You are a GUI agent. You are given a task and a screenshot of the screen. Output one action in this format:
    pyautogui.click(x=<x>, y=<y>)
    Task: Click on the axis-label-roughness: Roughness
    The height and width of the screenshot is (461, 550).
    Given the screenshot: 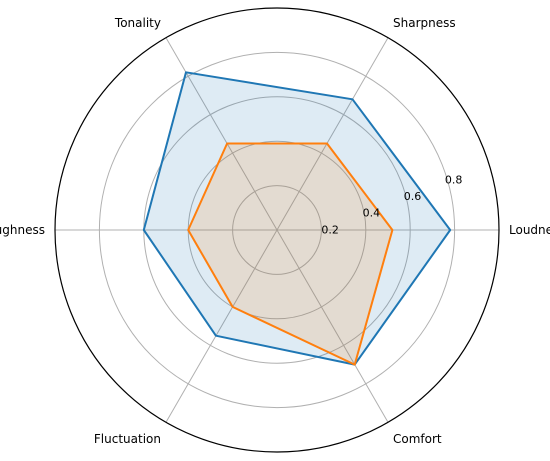 What is the action you would take?
    pyautogui.click(x=22, y=230)
    